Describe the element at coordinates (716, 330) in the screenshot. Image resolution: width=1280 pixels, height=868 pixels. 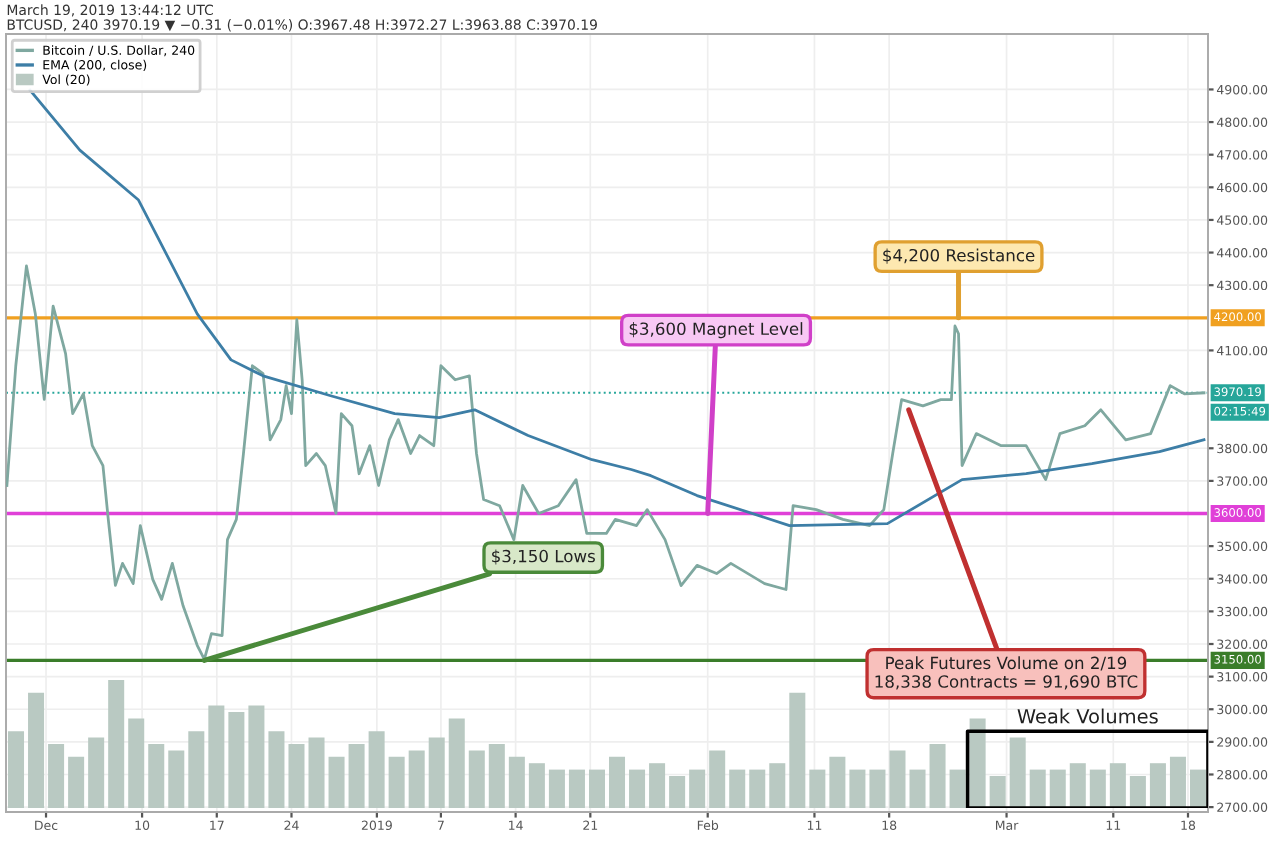
I see `annotation: $3,600 Magnet Level` at that location.